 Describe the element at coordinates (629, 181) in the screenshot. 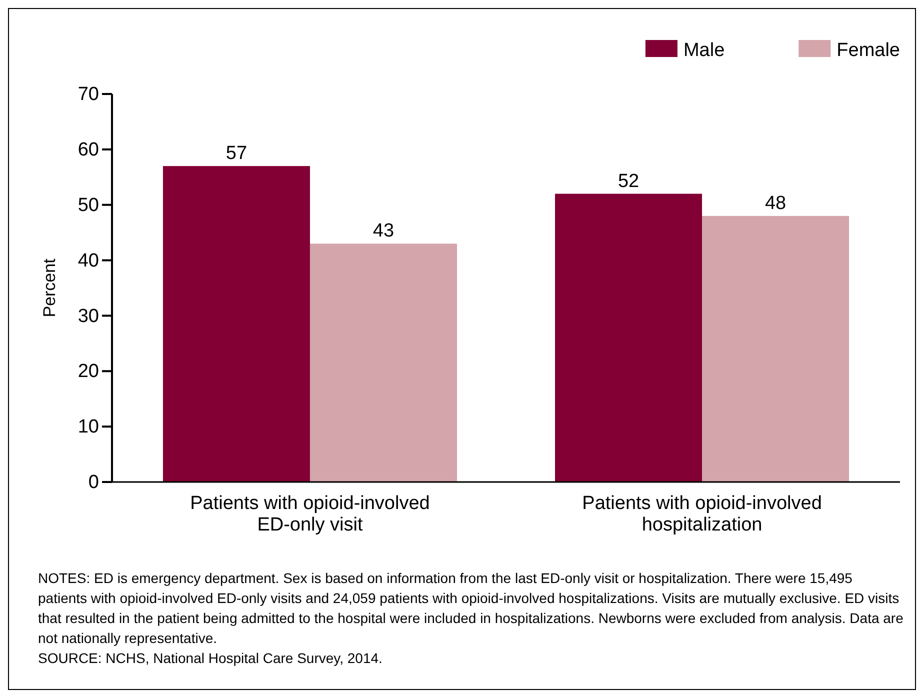

I see `data-label: 52` at that location.